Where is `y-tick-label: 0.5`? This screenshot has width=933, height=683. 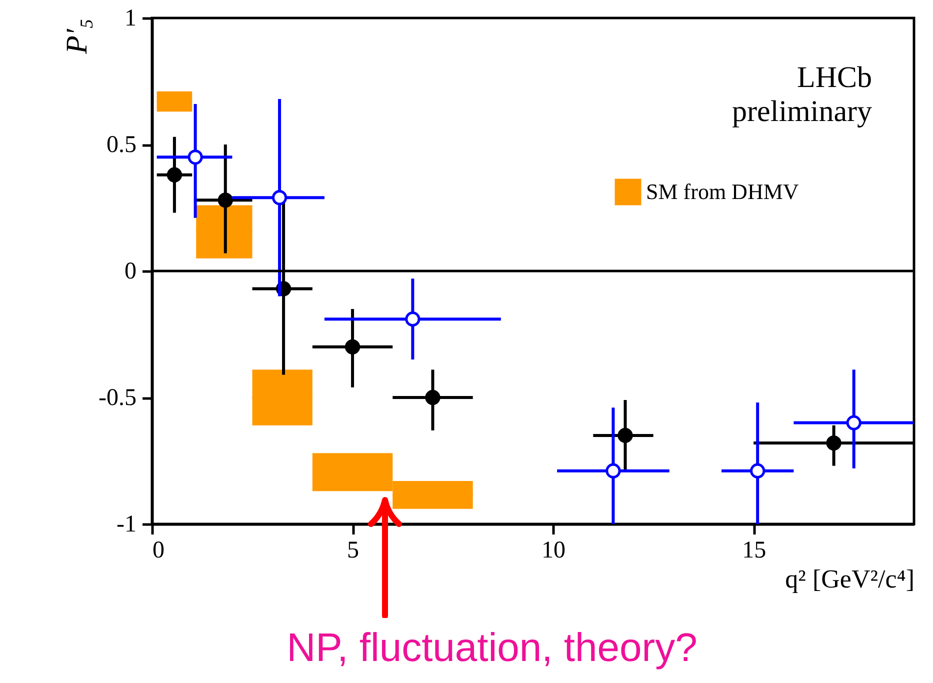 y-tick-label: 0.5 is located at coordinates (121, 145).